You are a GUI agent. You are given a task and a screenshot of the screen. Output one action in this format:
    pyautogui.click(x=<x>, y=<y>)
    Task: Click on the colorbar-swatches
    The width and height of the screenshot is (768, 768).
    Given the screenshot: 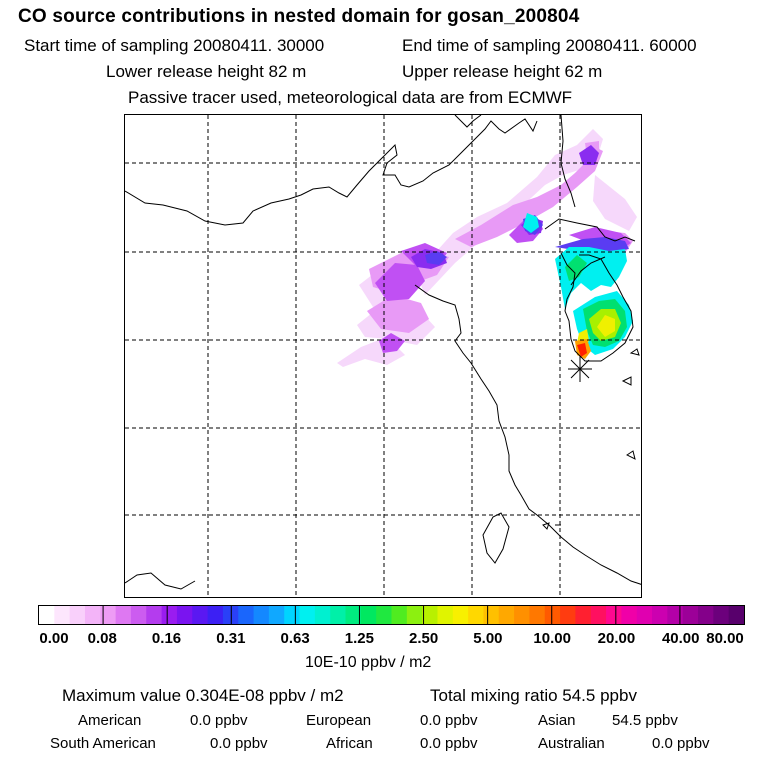 What is the action you would take?
    pyautogui.click(x=391, y=615)
    